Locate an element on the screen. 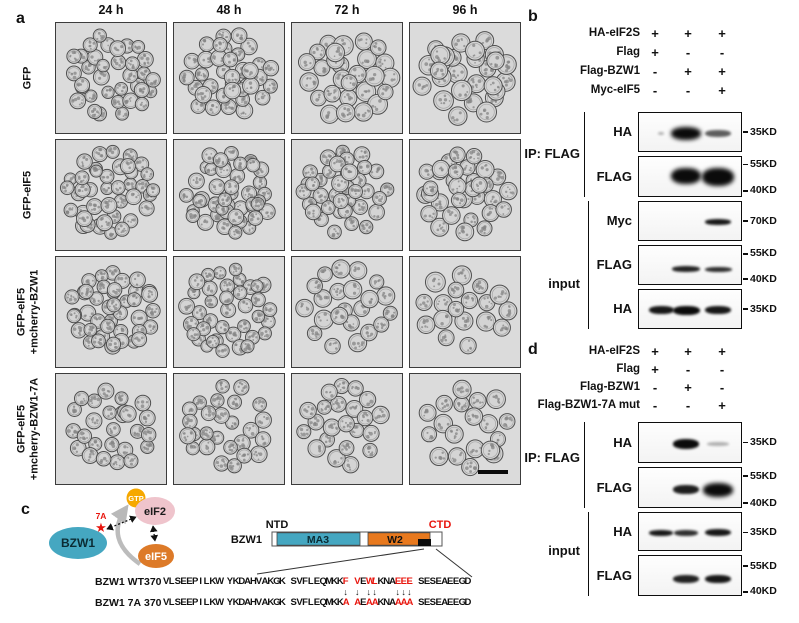  mutation-arrows-row: ↓ ↓ ↓ ↓ ↓ ↓ ↓ is located at coordinates (316, 592).